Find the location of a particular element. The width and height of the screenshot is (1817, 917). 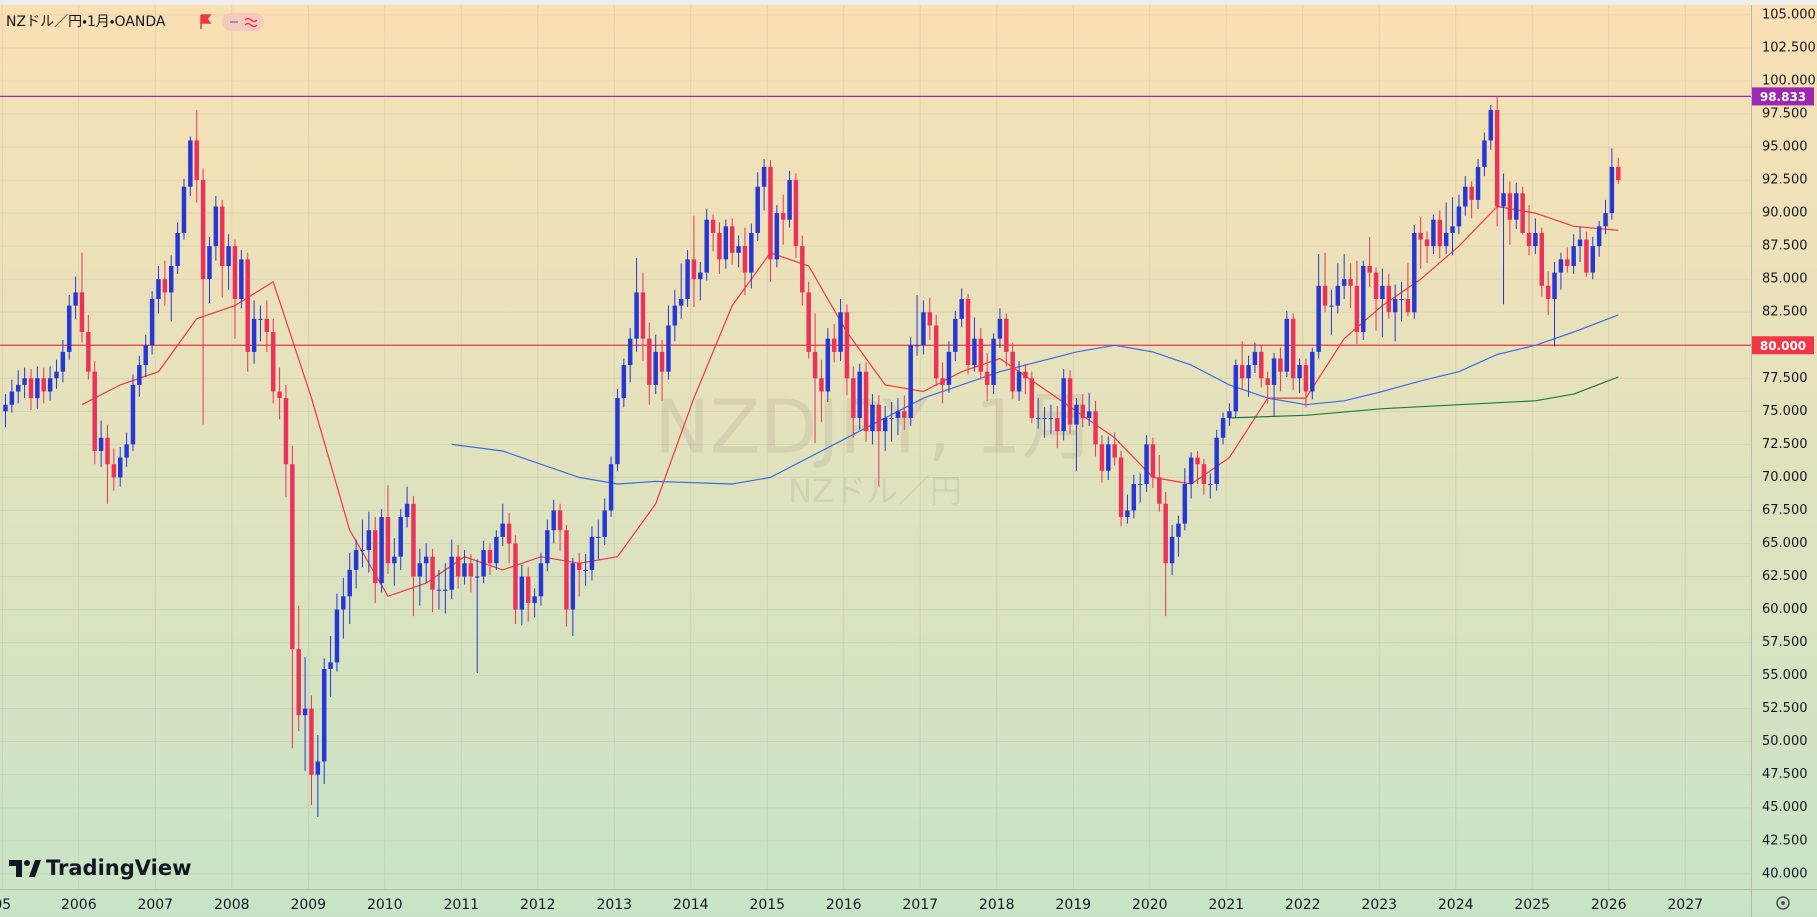

y-tick-label: 57.500 is located at coordinates (1785, 642).